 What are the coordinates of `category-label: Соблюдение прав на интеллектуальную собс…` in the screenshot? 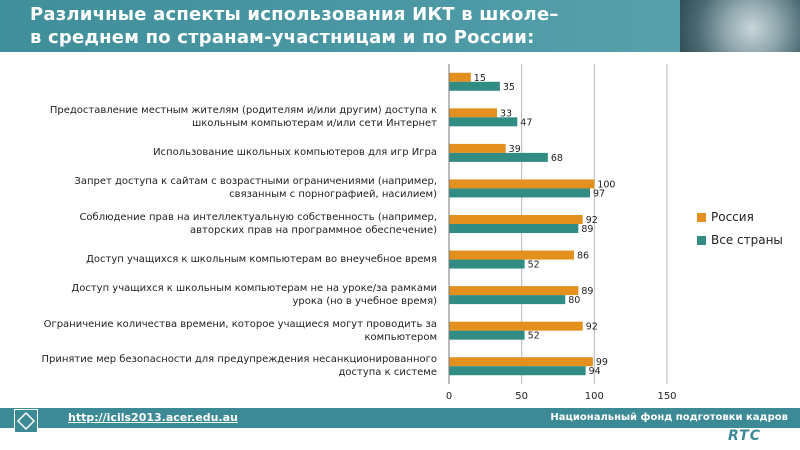 It's located at (258, 224).